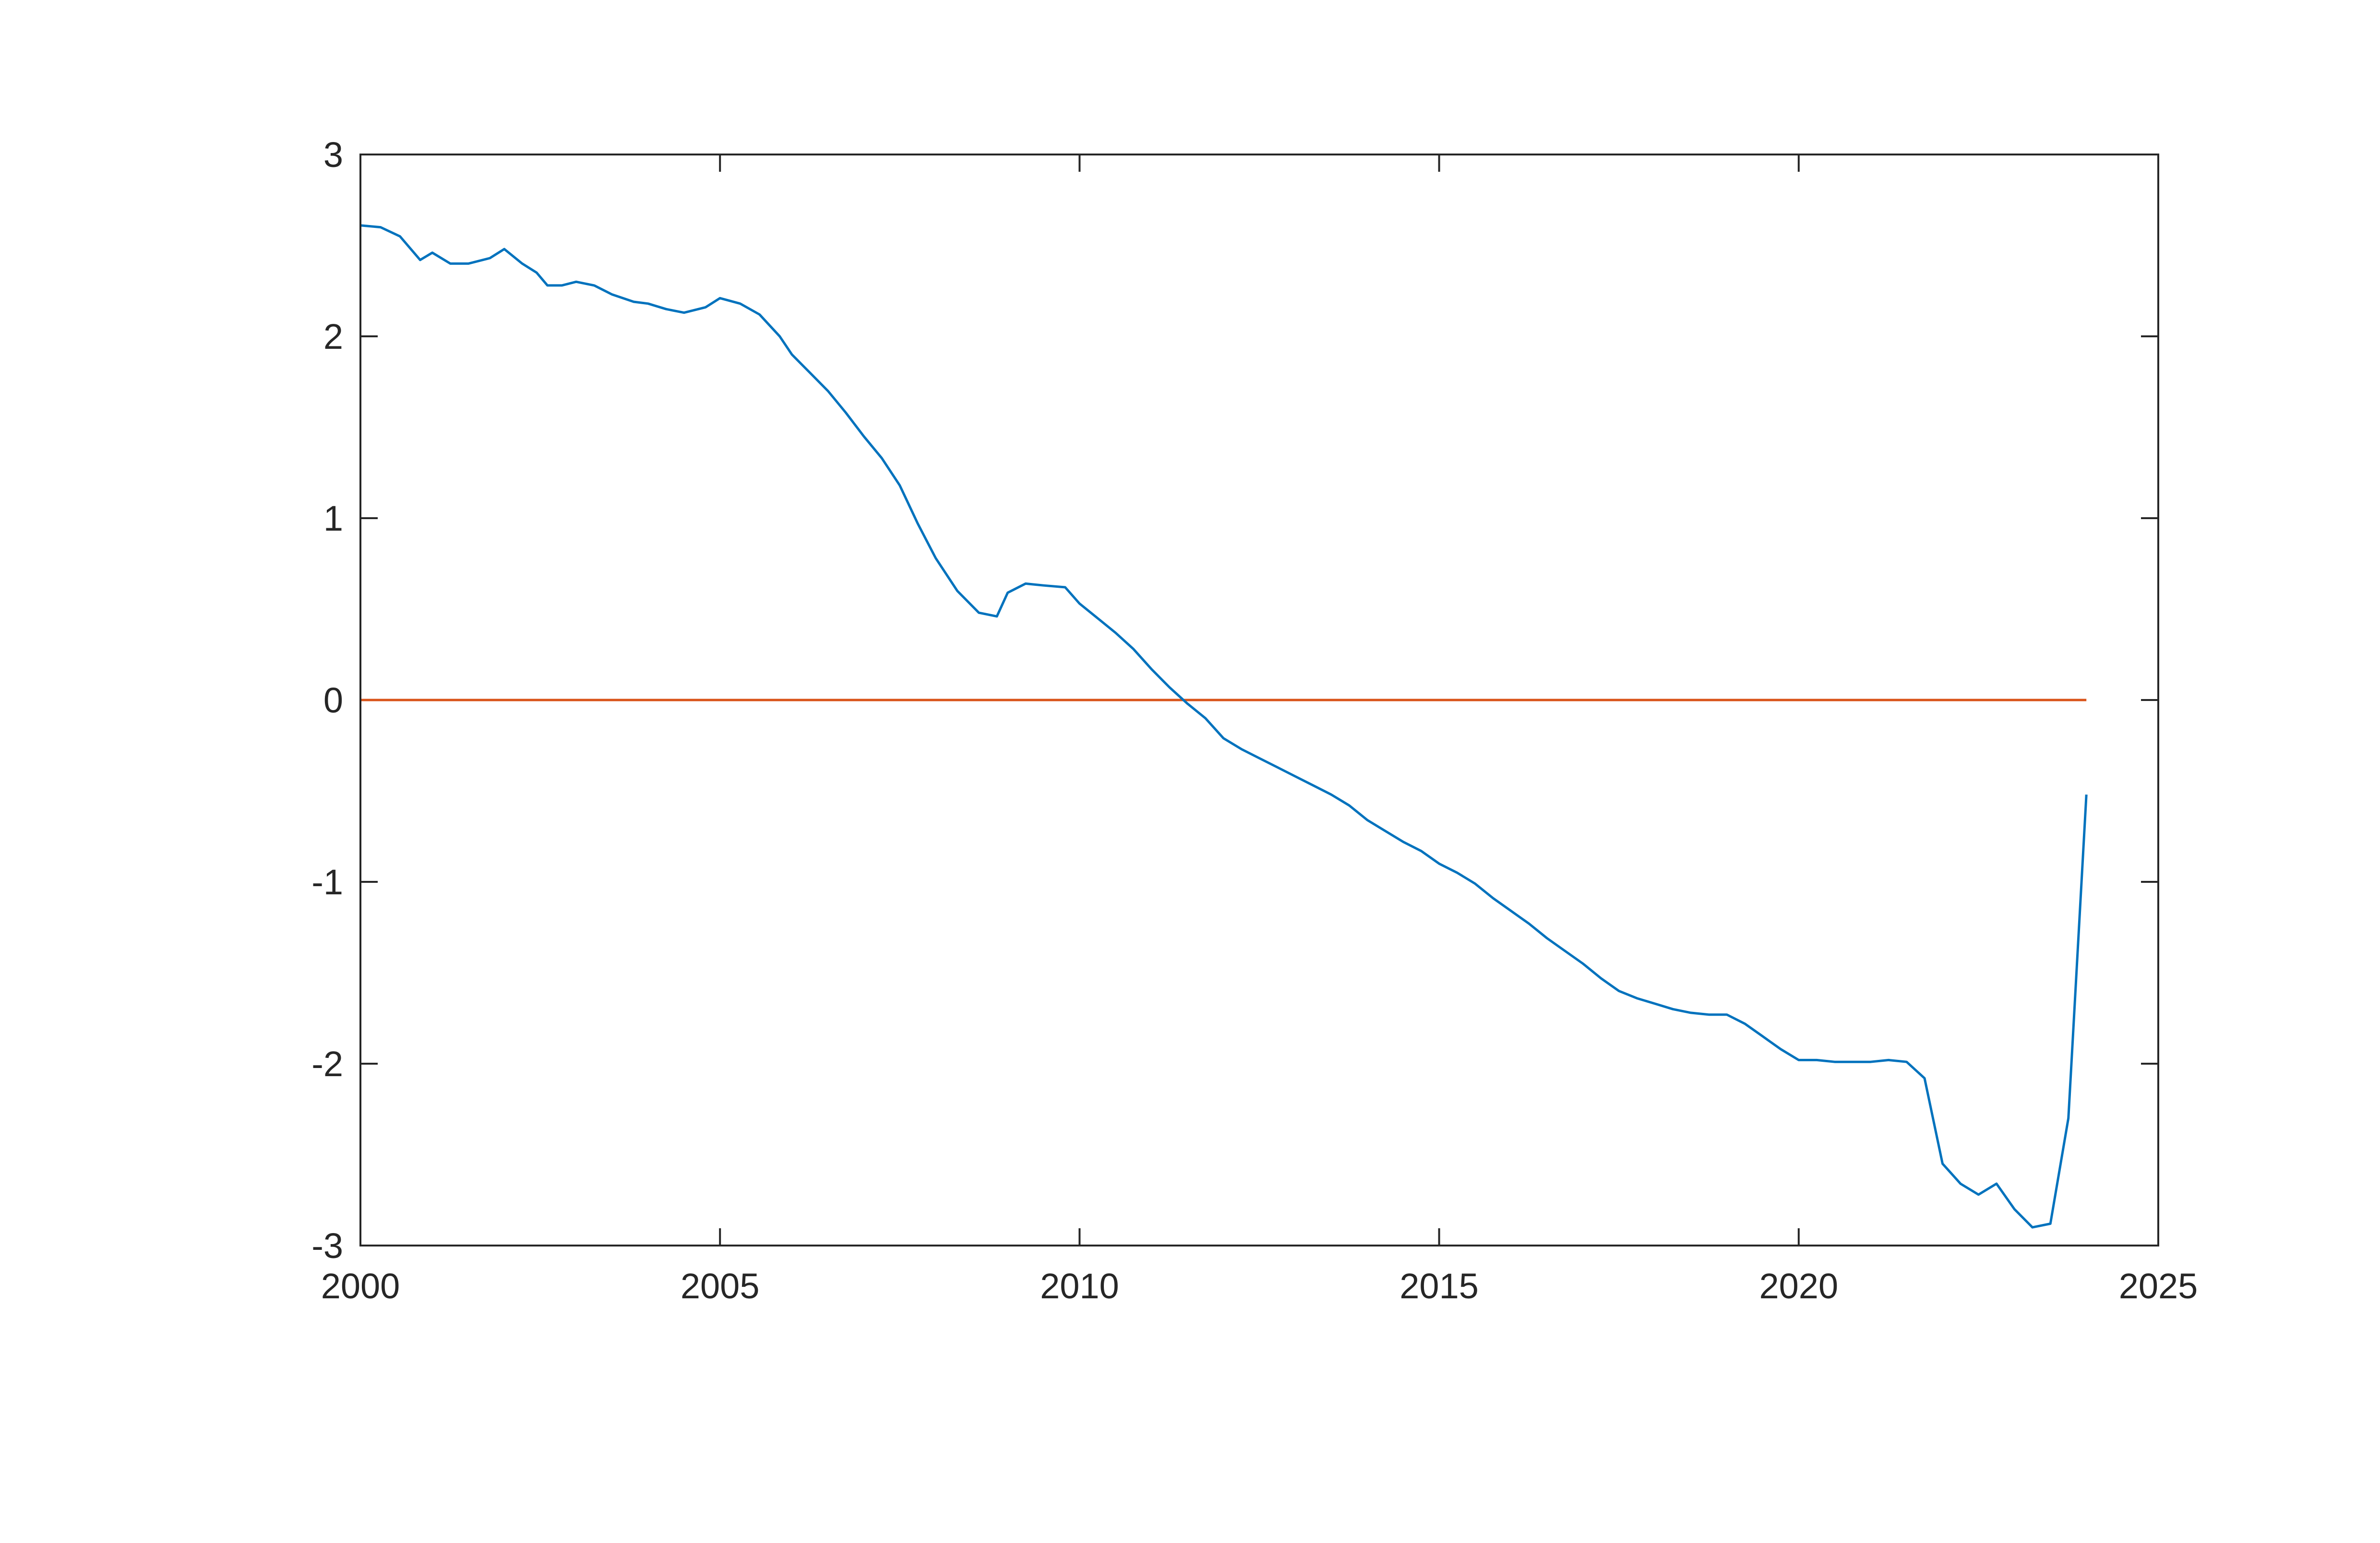 The height and width of the screenshot is (1543, 2380). I want to click on x-tick-label: 2000, so click(361, 1286).